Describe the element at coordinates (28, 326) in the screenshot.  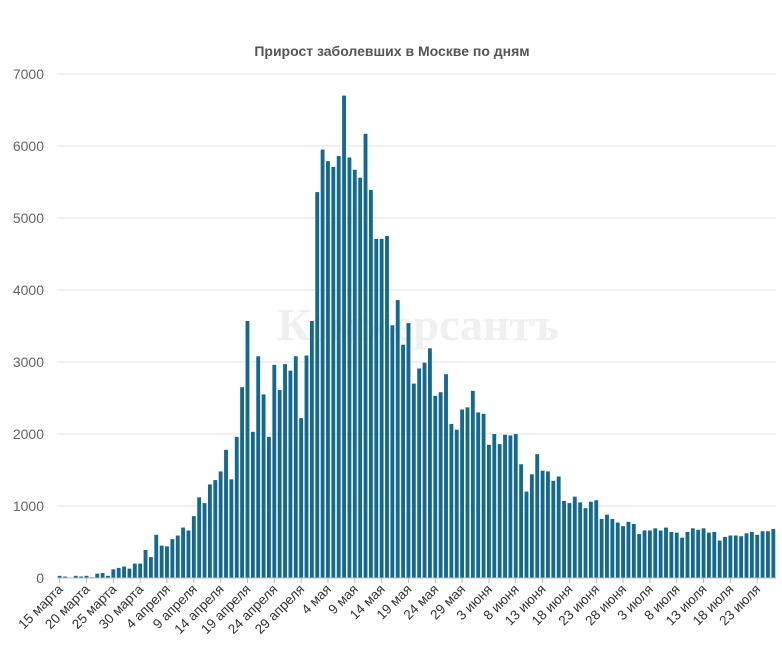
I see `y-axis: 0 1000 2000 3000 4000 5000 6000 7000` at that location.